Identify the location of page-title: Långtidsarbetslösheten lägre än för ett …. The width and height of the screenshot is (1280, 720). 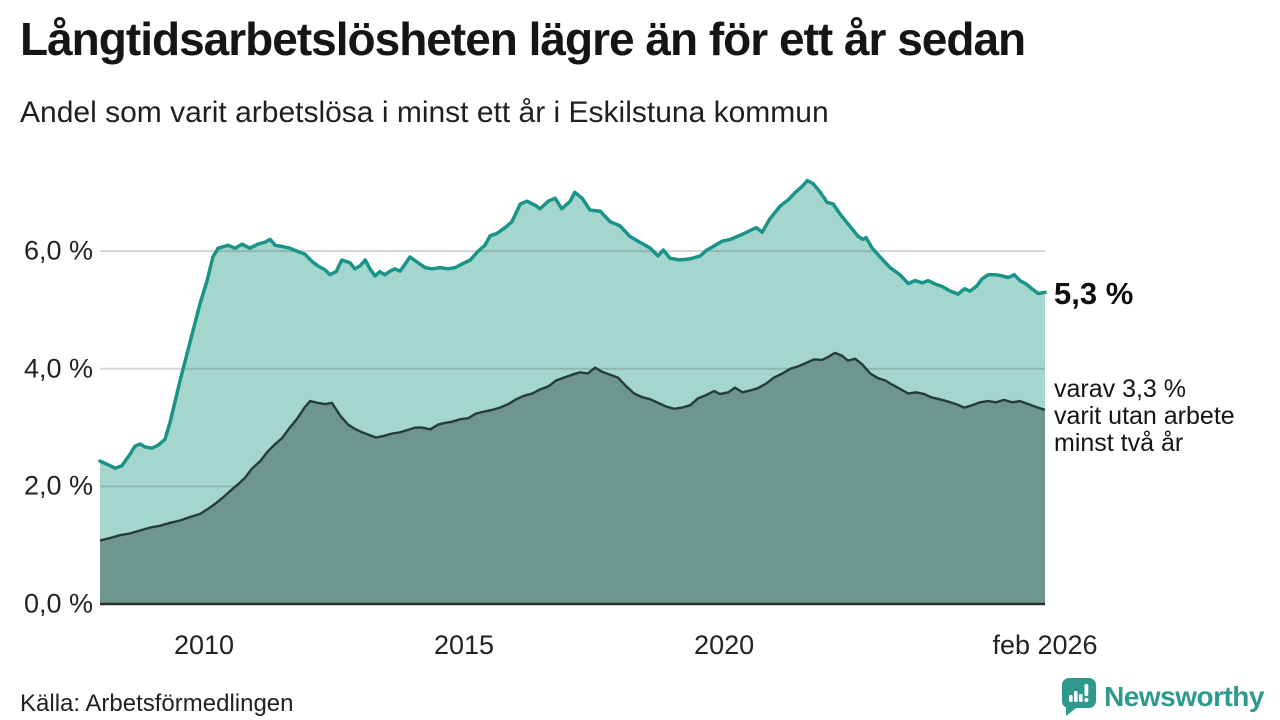
(523, 39).